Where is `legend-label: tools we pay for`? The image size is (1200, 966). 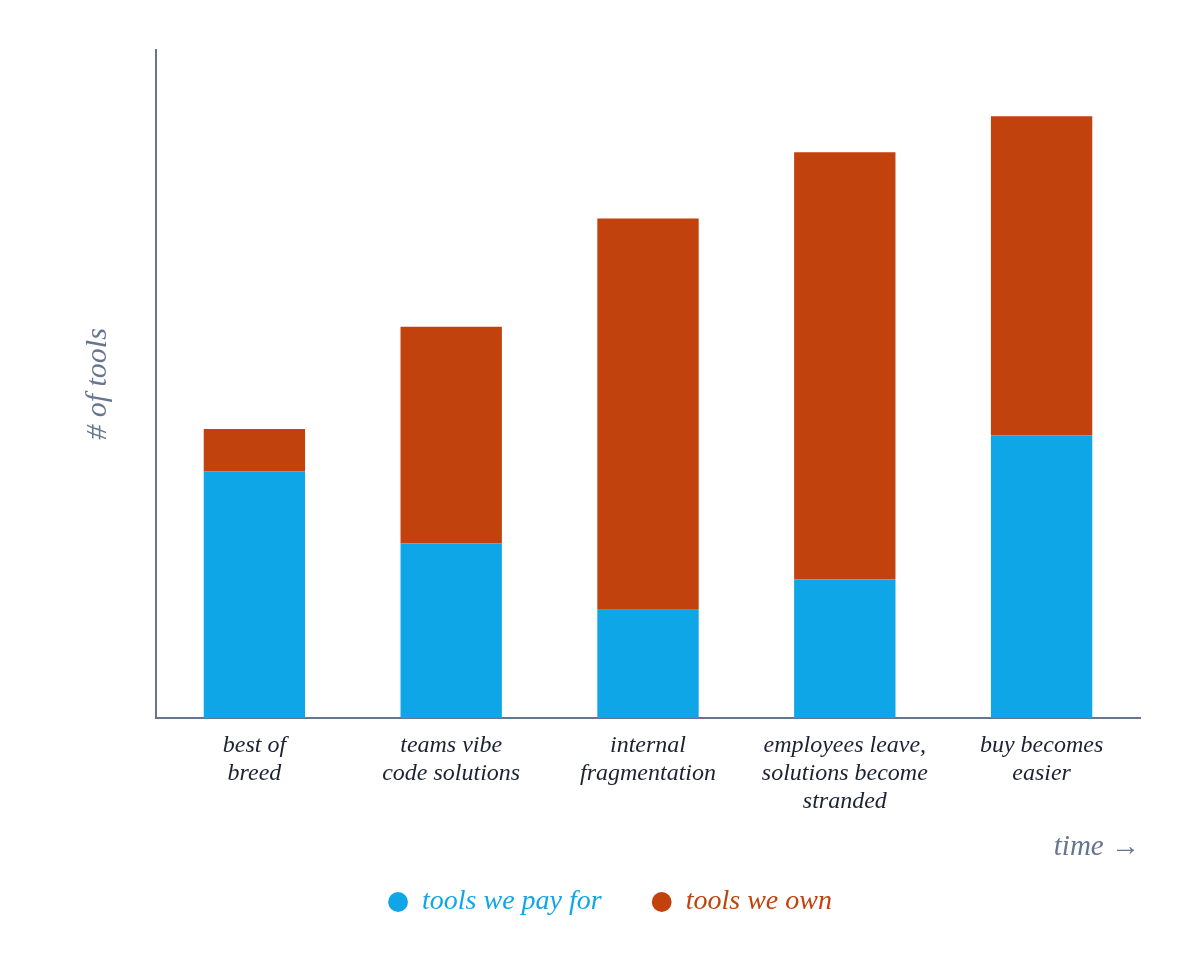
legend-label: tools we pay for is located at coordinates (512, 900).